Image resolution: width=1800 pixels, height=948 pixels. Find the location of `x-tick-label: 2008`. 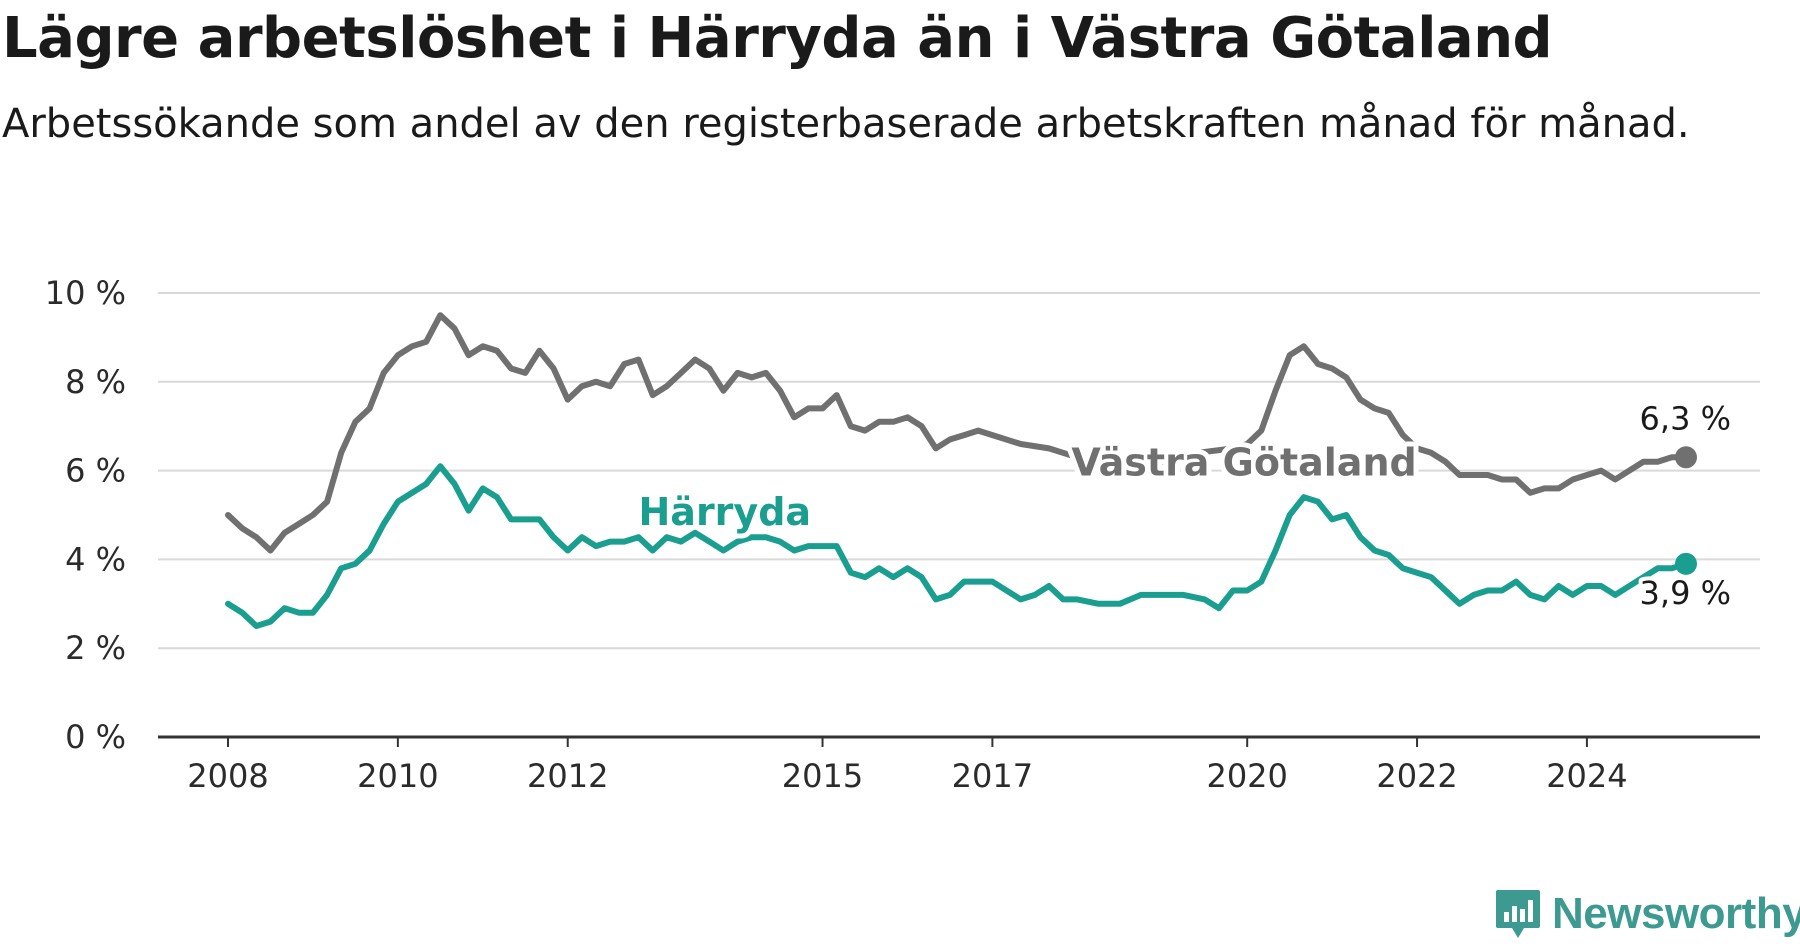

x-tick-label: 2008 is located at coordinates (227, 776).